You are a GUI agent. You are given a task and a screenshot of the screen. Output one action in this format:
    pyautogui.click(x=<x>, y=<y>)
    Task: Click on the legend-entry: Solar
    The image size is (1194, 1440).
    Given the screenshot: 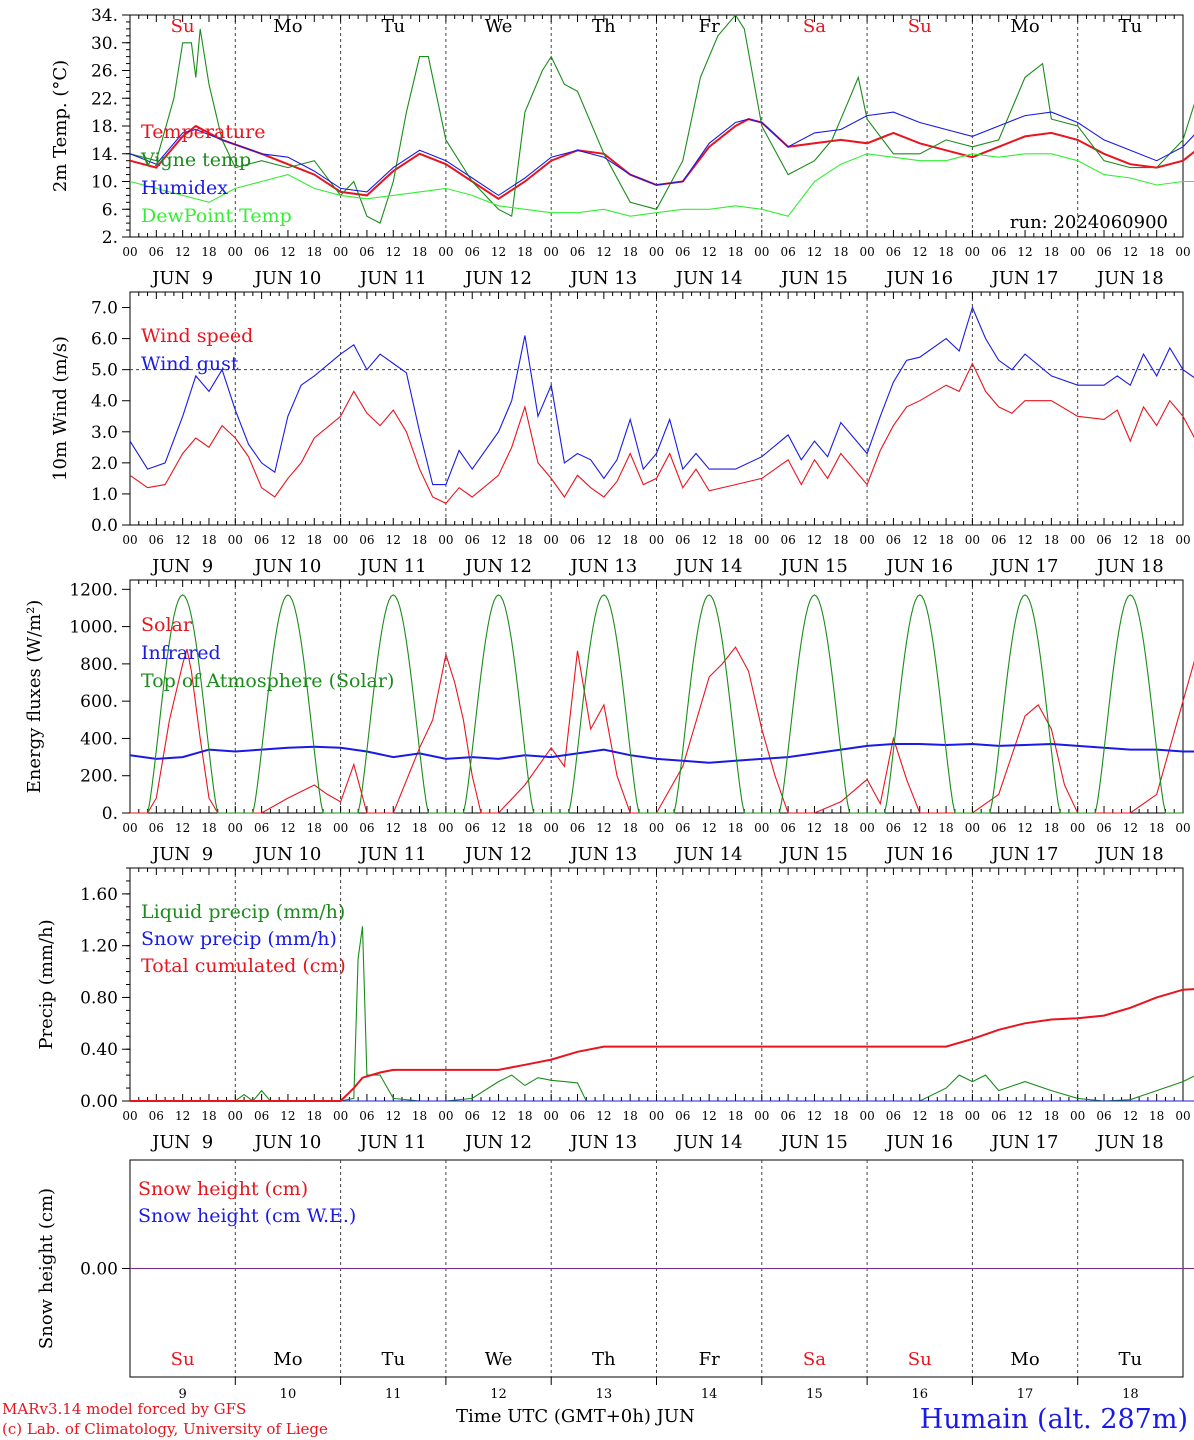 What is the action you would take?
    pyautogui.click(x=167, y=625)
    